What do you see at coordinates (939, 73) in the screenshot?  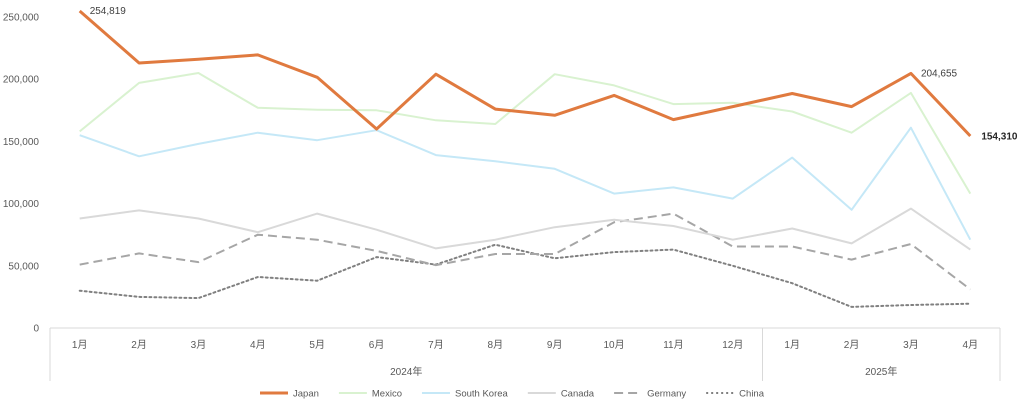 I see `data-label: 204,655` at bounding box center [939, 73].